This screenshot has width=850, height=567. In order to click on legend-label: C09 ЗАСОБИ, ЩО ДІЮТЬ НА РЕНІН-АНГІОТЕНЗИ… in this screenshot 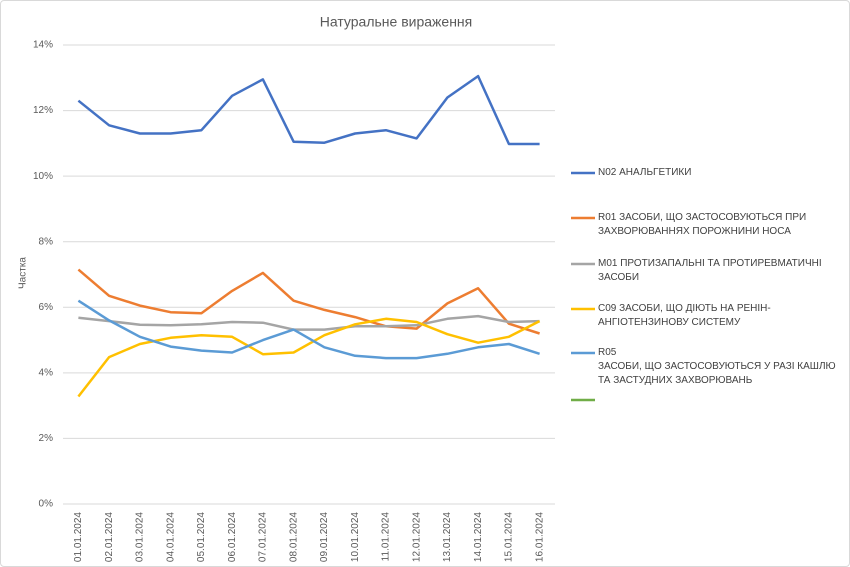, I will do `click(684, 315)`.